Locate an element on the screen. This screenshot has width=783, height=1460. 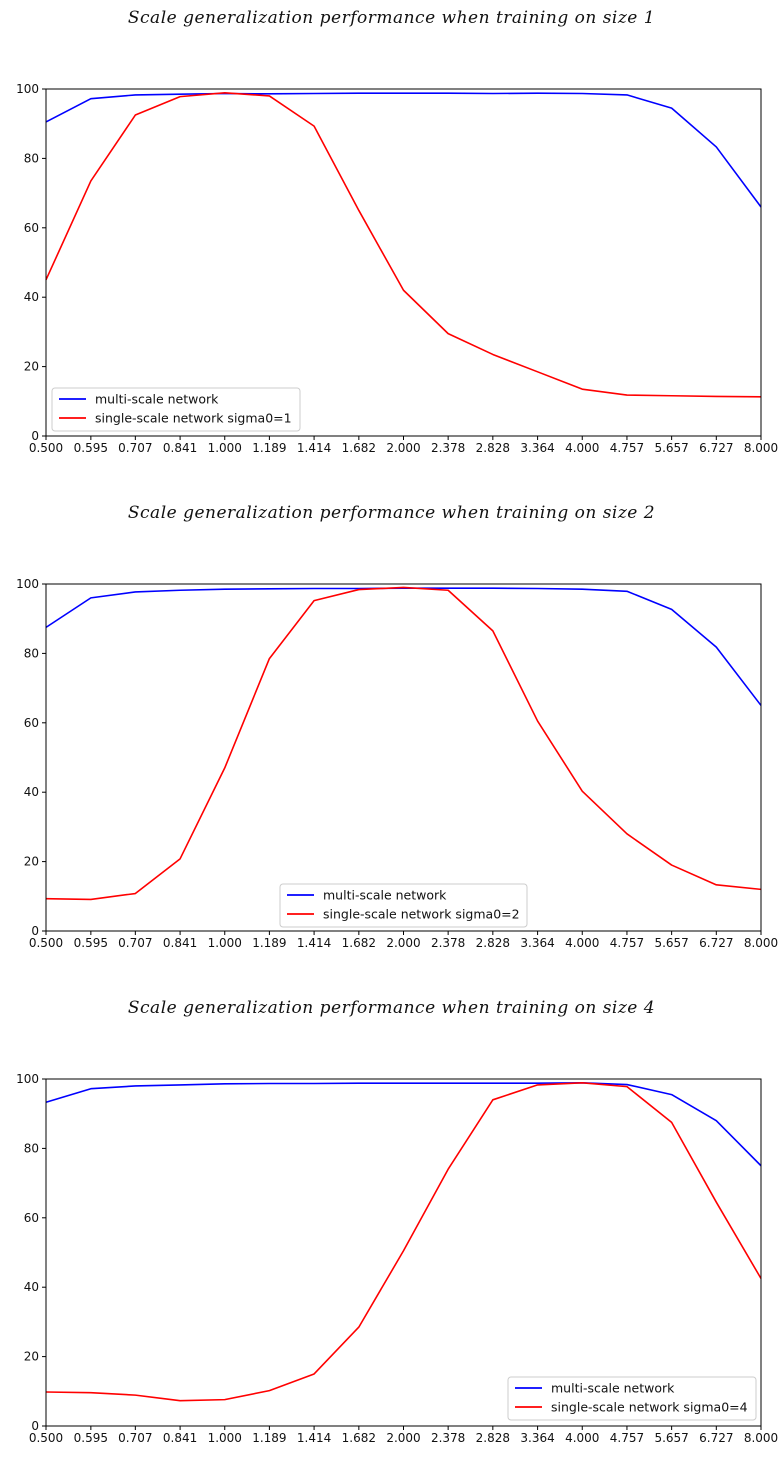
legend-label: single-scale network sigma0=2 is located at coordinates (421, 914).